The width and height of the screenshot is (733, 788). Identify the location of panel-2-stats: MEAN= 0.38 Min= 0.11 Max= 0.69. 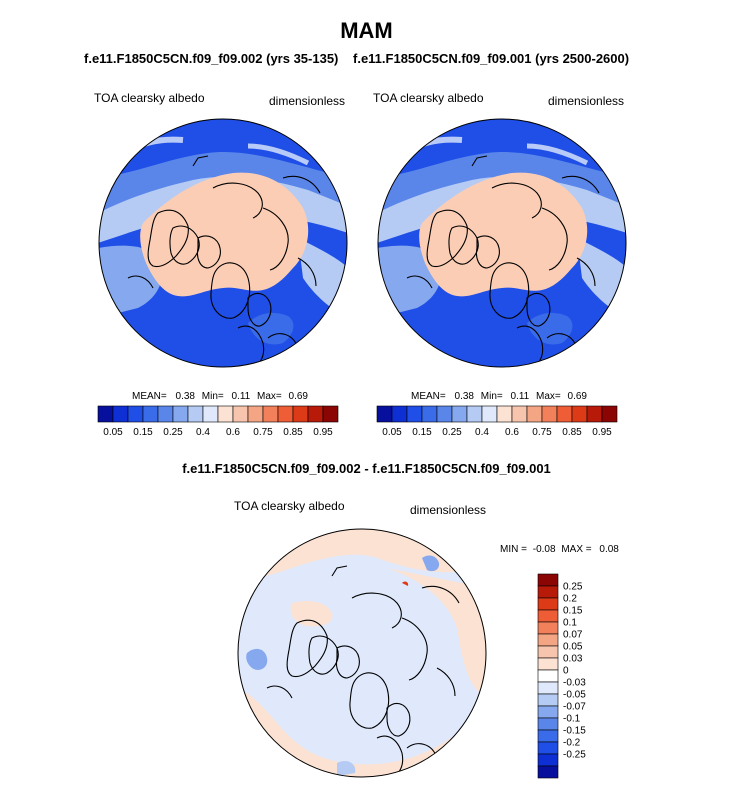
(499, 396).